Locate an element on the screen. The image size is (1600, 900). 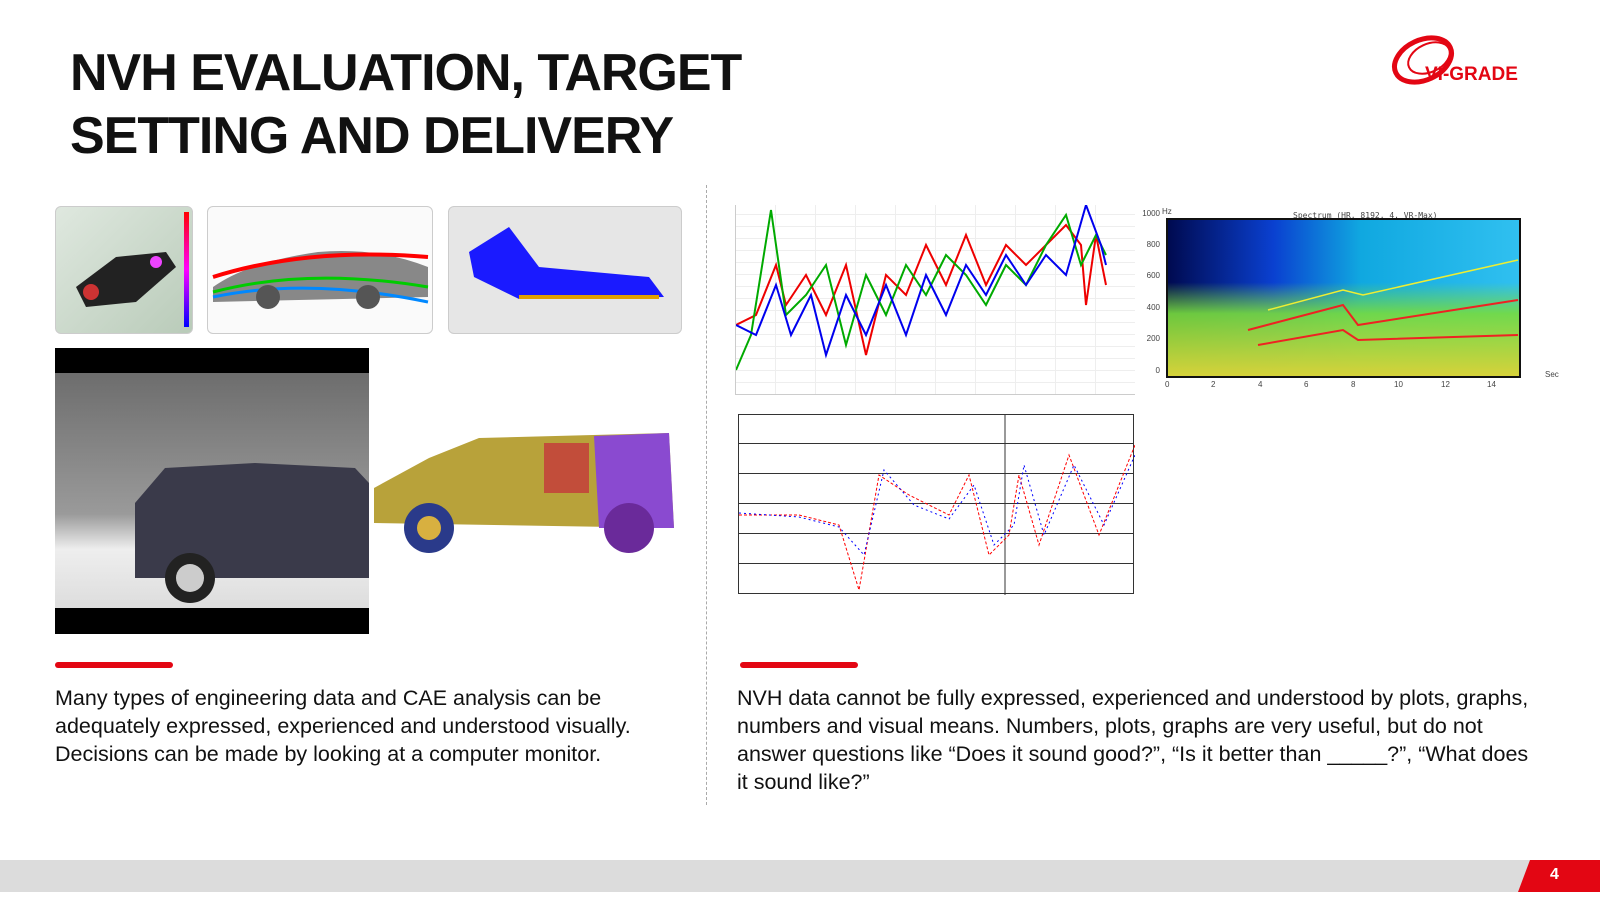
cfd-streamlines-image is located at coordinates (320, 270).